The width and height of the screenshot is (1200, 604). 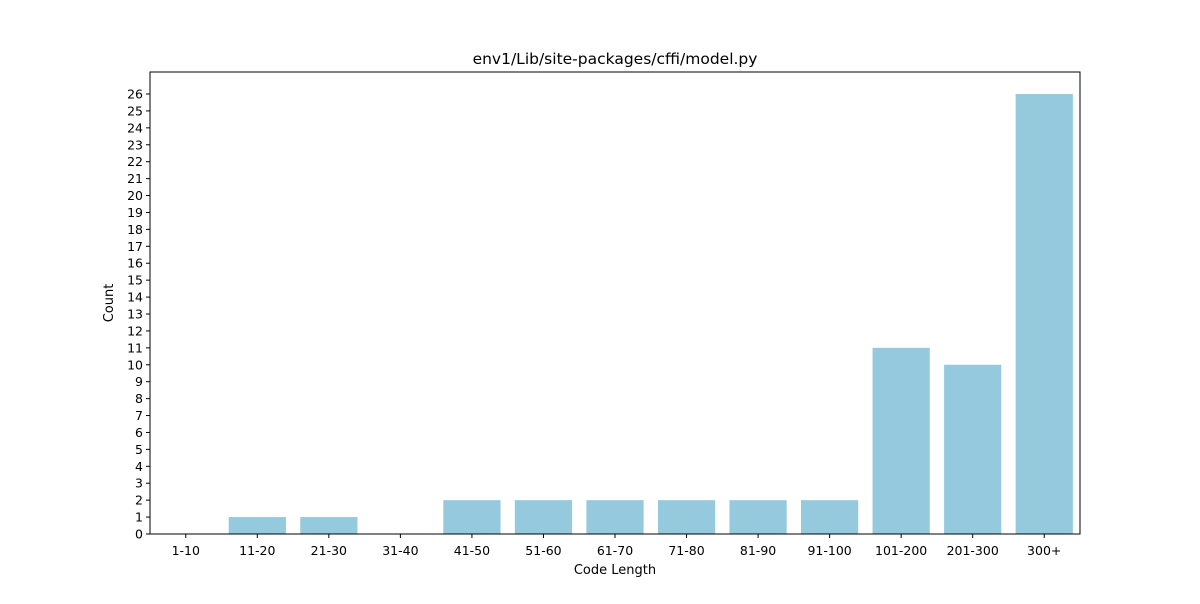 What do you see at coordinates (973, 550) in the screenshot?
I see `x-tick-label: 201-300` at bounding box center [973, 550].